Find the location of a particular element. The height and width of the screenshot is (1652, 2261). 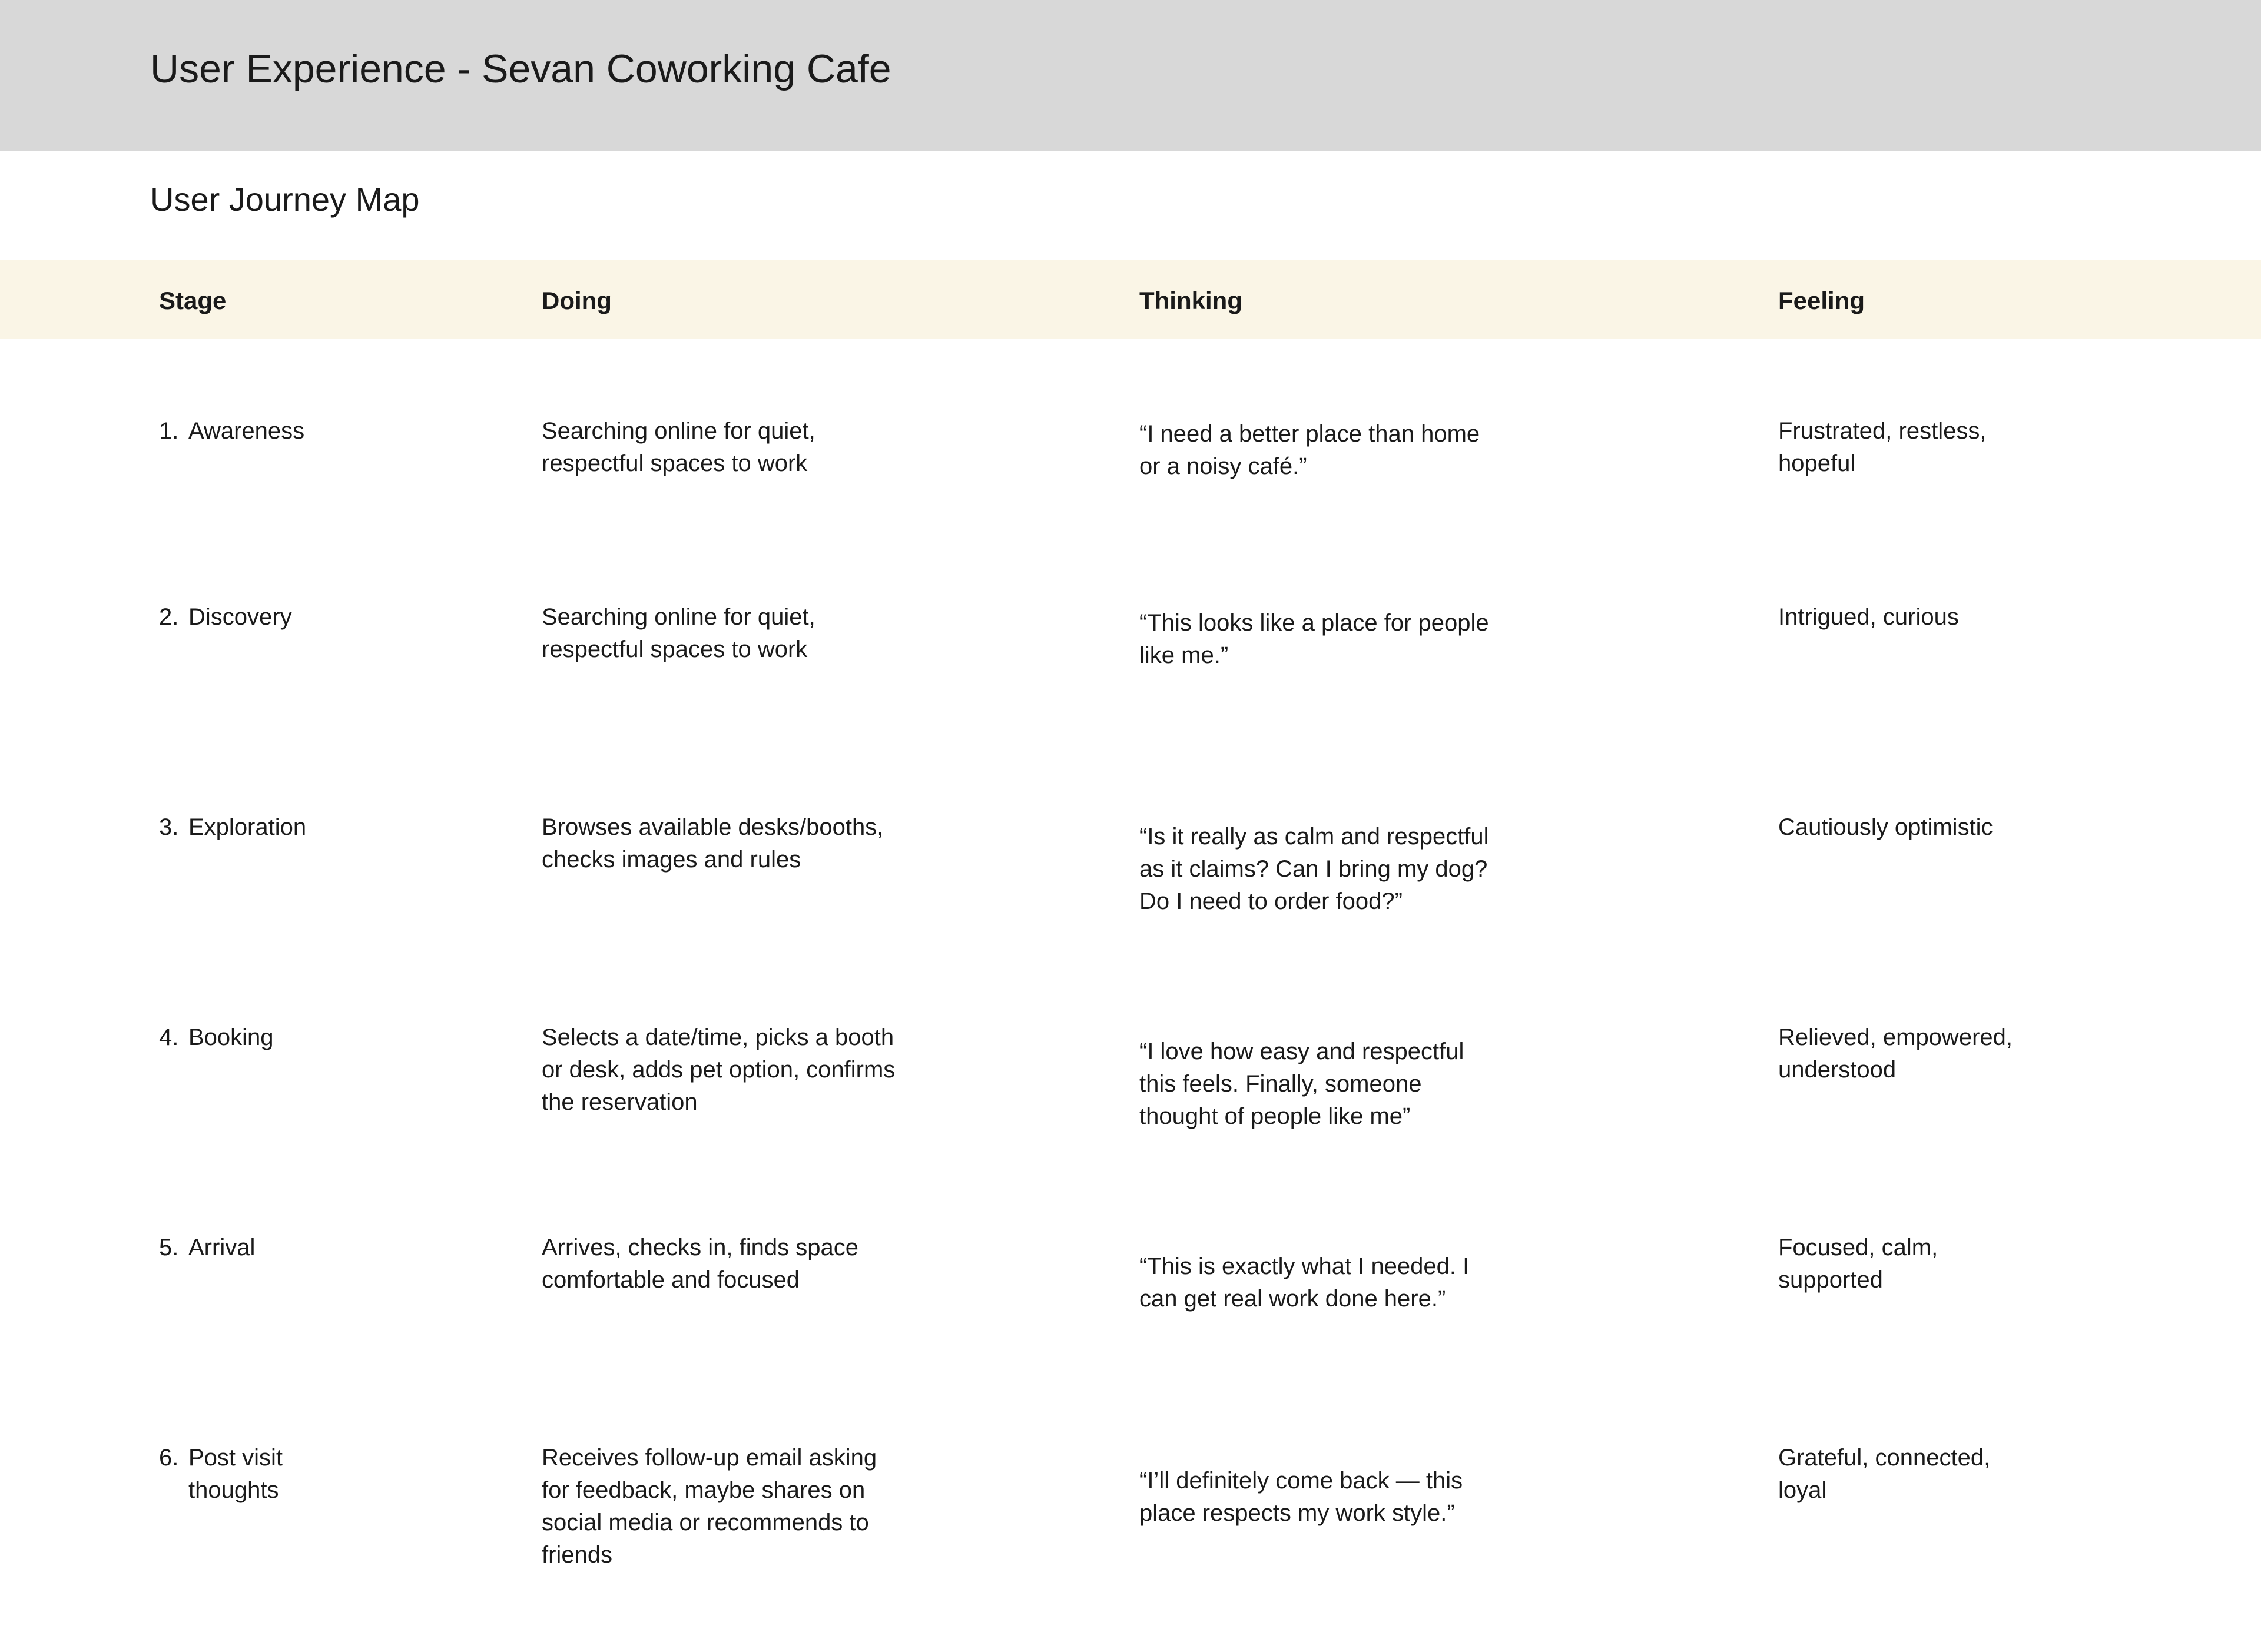

feeling-cell: Grateful, connected, loyal is located at coordinates (1884, 1474).